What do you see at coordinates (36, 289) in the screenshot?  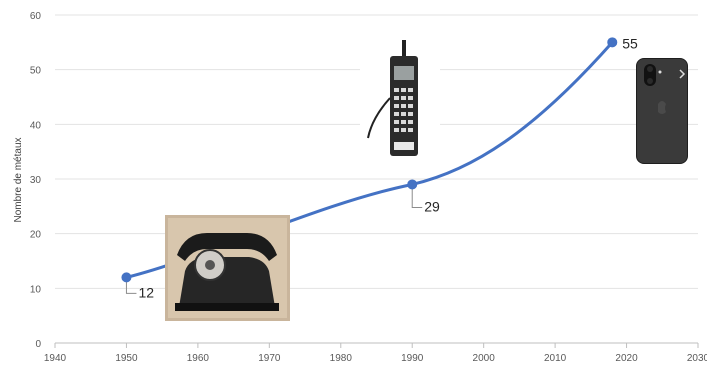 I see `y-tick-label: 10` at bounding box center [36, 289].